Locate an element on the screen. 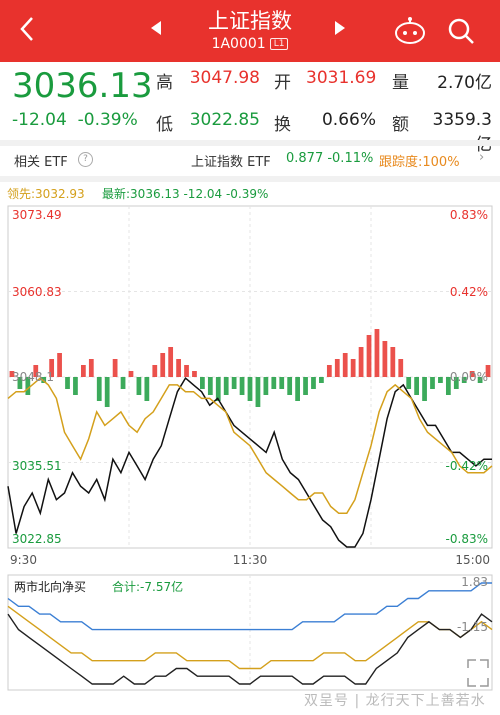  etf-tracking: 跟踪度:100% is located at coordinates (419, 162).